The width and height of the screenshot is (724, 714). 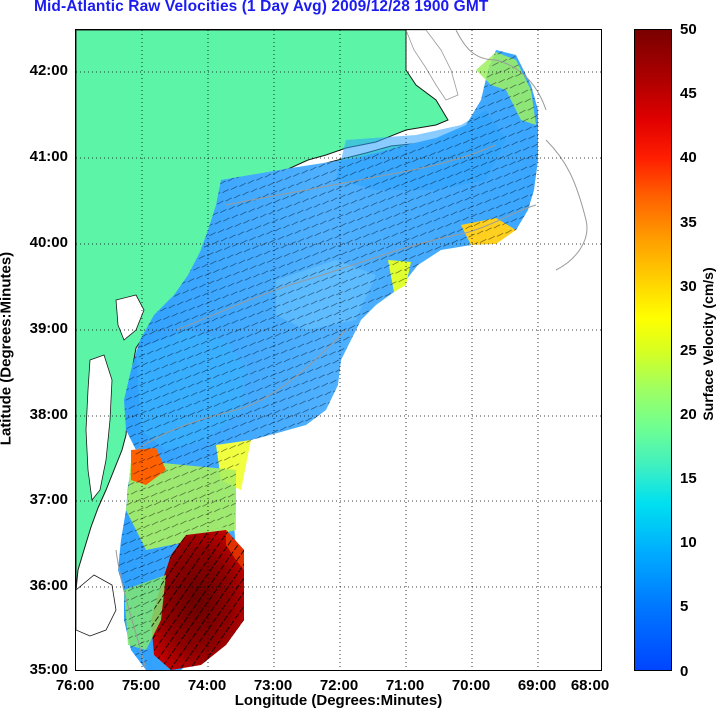 I want to click on cb-tick-35: 35, so click(x=688, y=222).